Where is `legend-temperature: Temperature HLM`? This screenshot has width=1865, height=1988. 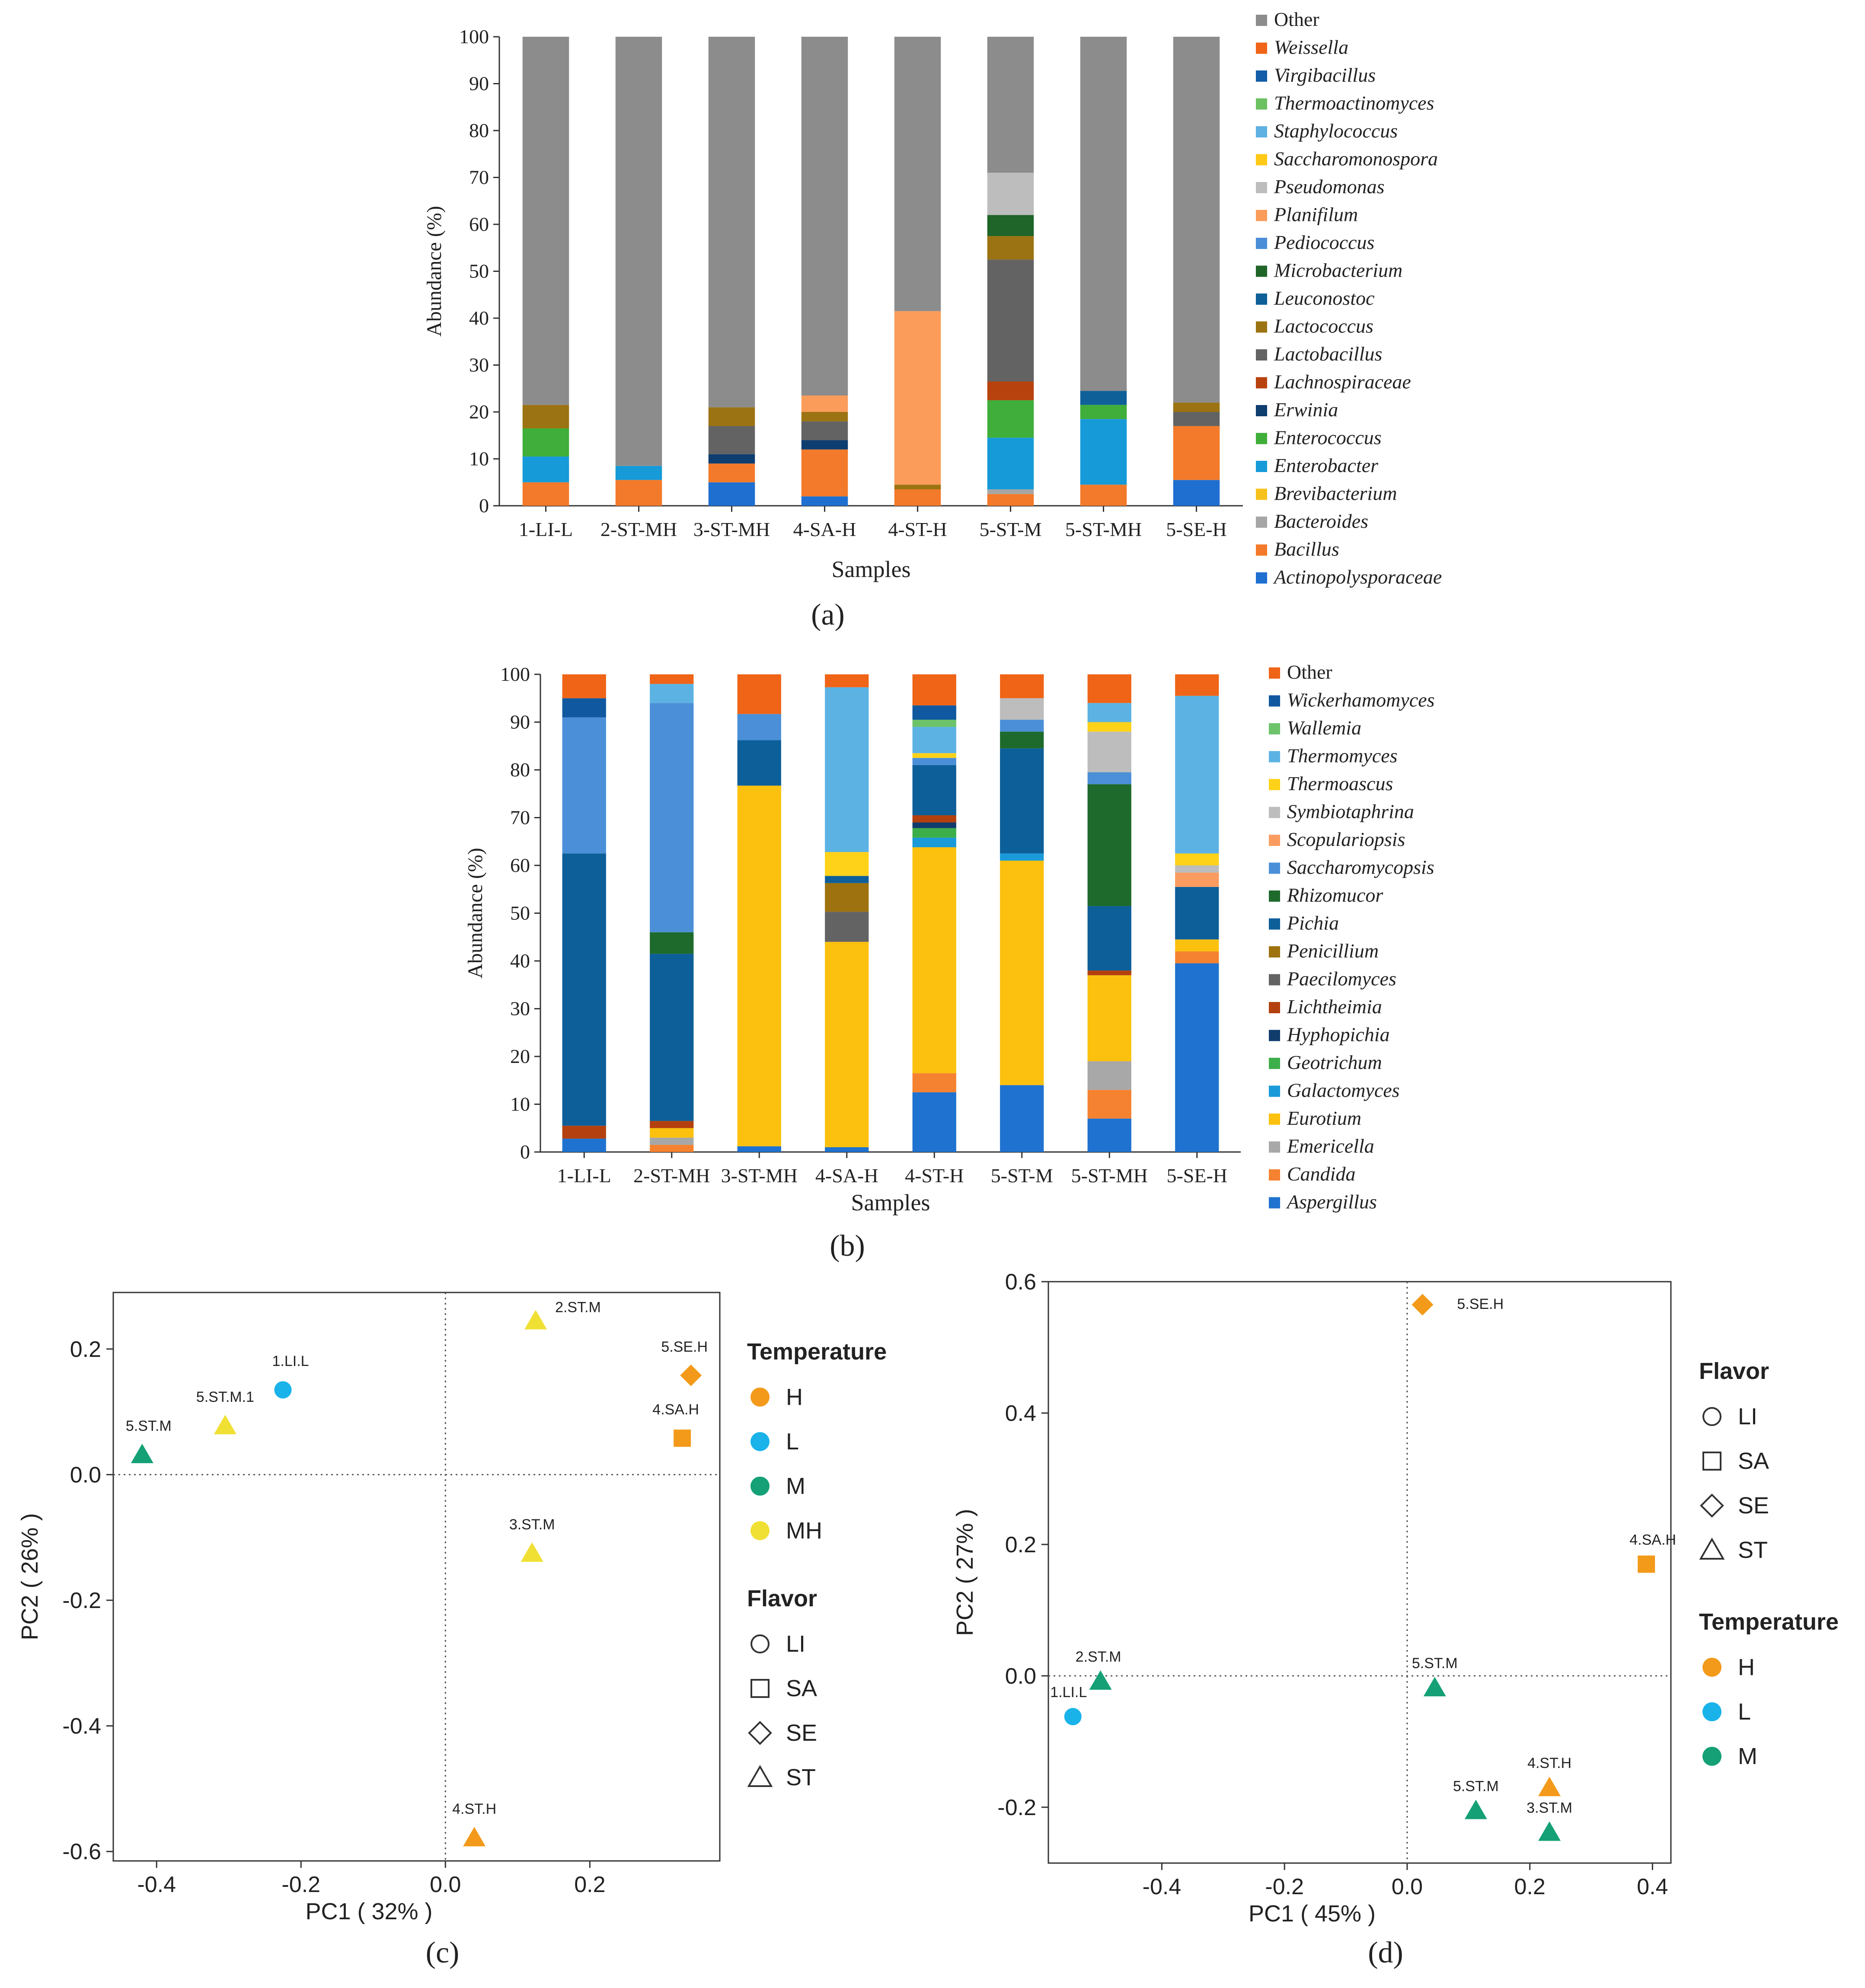 legend-temperature: Temperature HLM is located at coordinates (1769, 1689).